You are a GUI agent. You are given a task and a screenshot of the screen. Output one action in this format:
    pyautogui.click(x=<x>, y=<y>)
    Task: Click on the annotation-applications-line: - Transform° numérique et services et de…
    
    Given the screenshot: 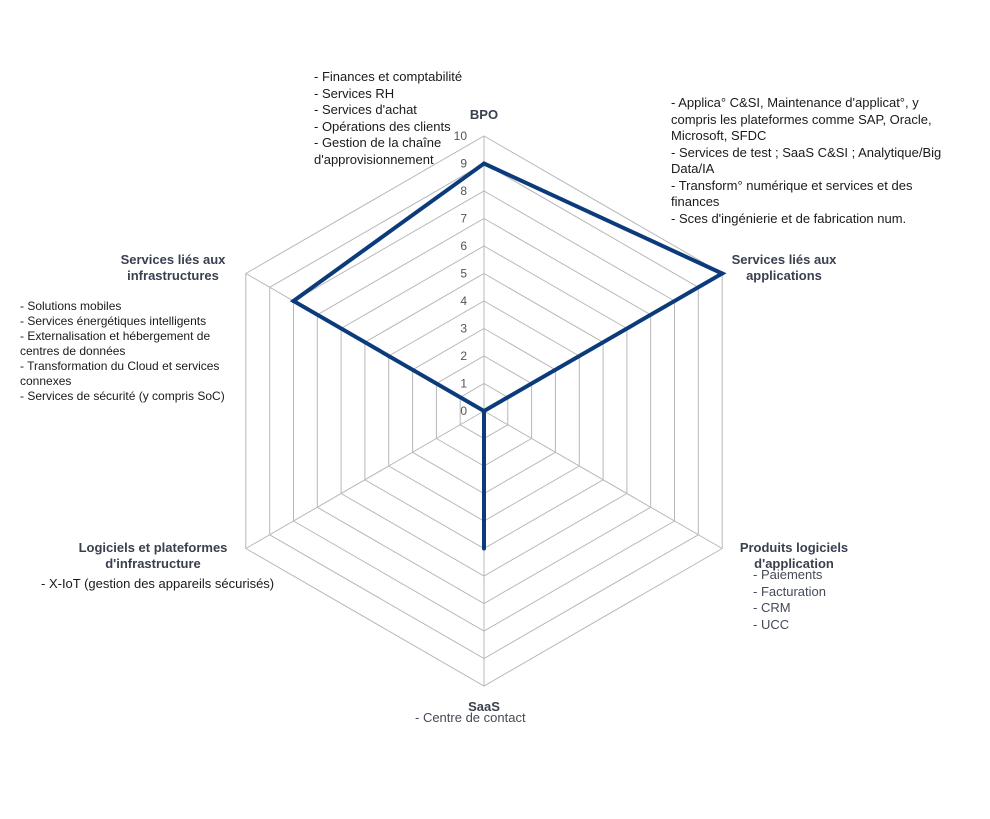 What is the action you would take?
    pyautogui.click(x=792, y=185)
    